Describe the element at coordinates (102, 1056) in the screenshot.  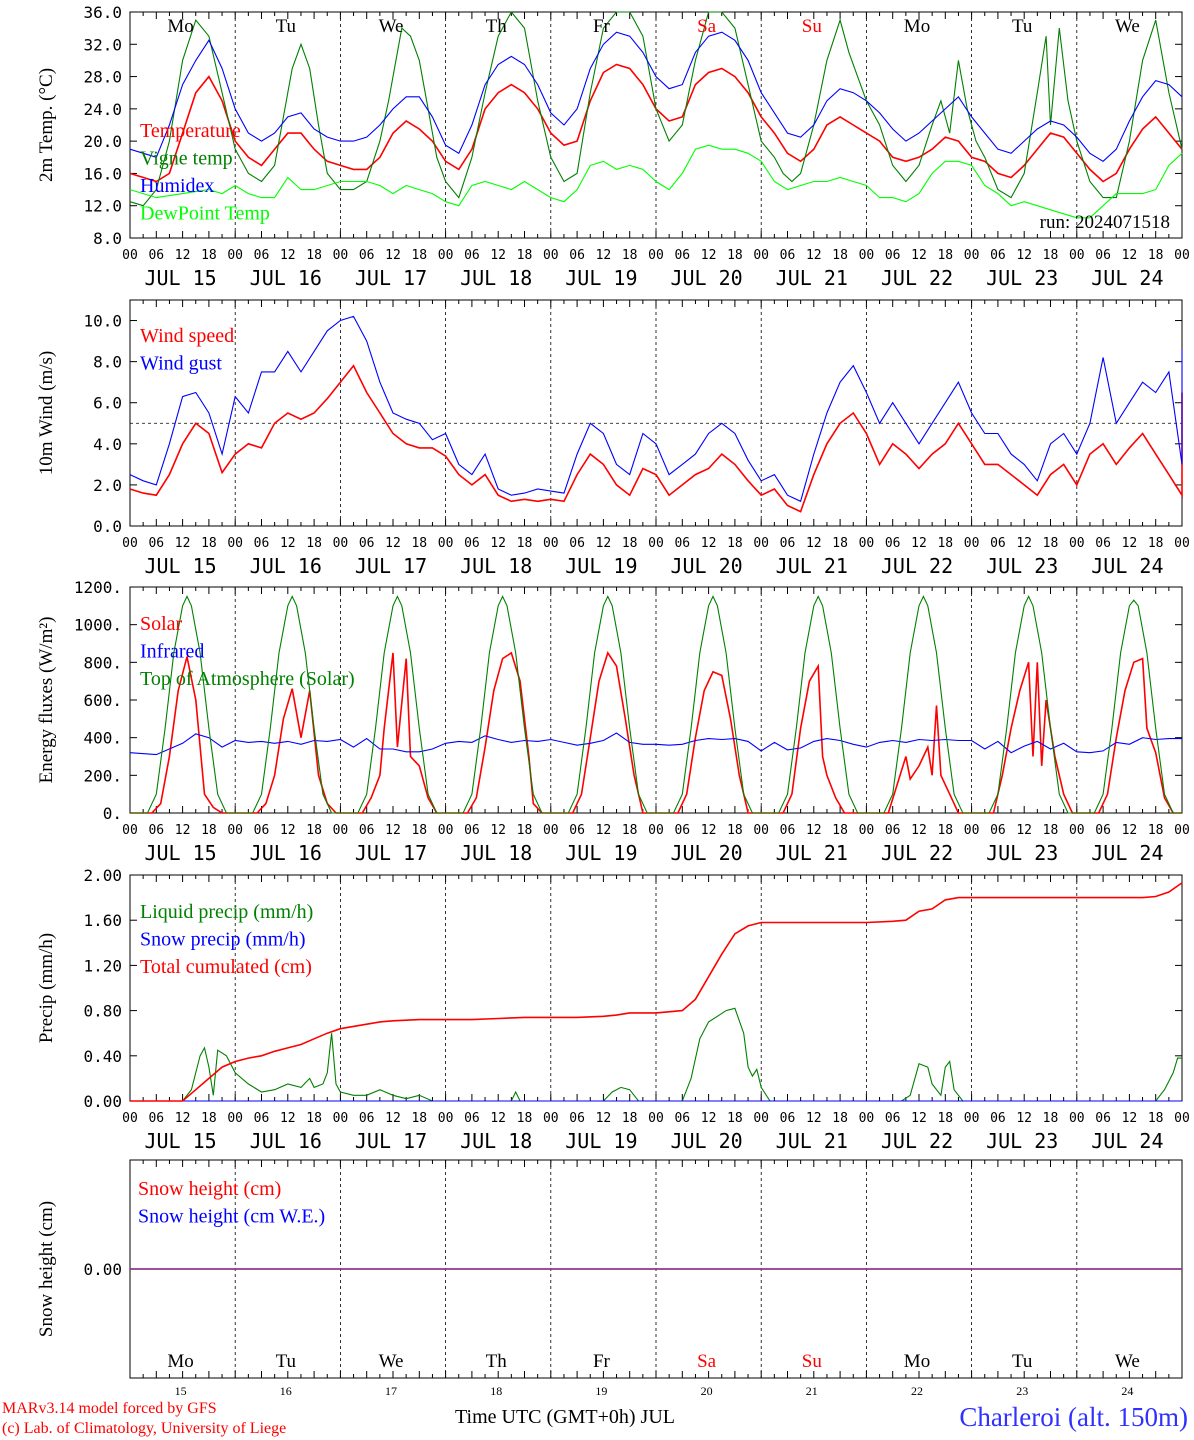
I see `y-tick-label: 0.40` at that location.